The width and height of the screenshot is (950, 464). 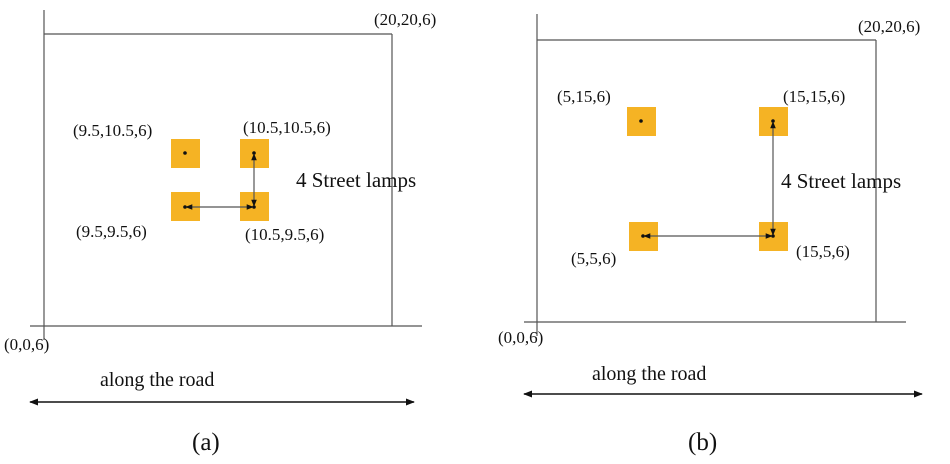 What do you see at coordinates (520, 337) in the screenshot?
I see `panel-b-origin-label: (0,0,6)` at bounding box center [520, 337].